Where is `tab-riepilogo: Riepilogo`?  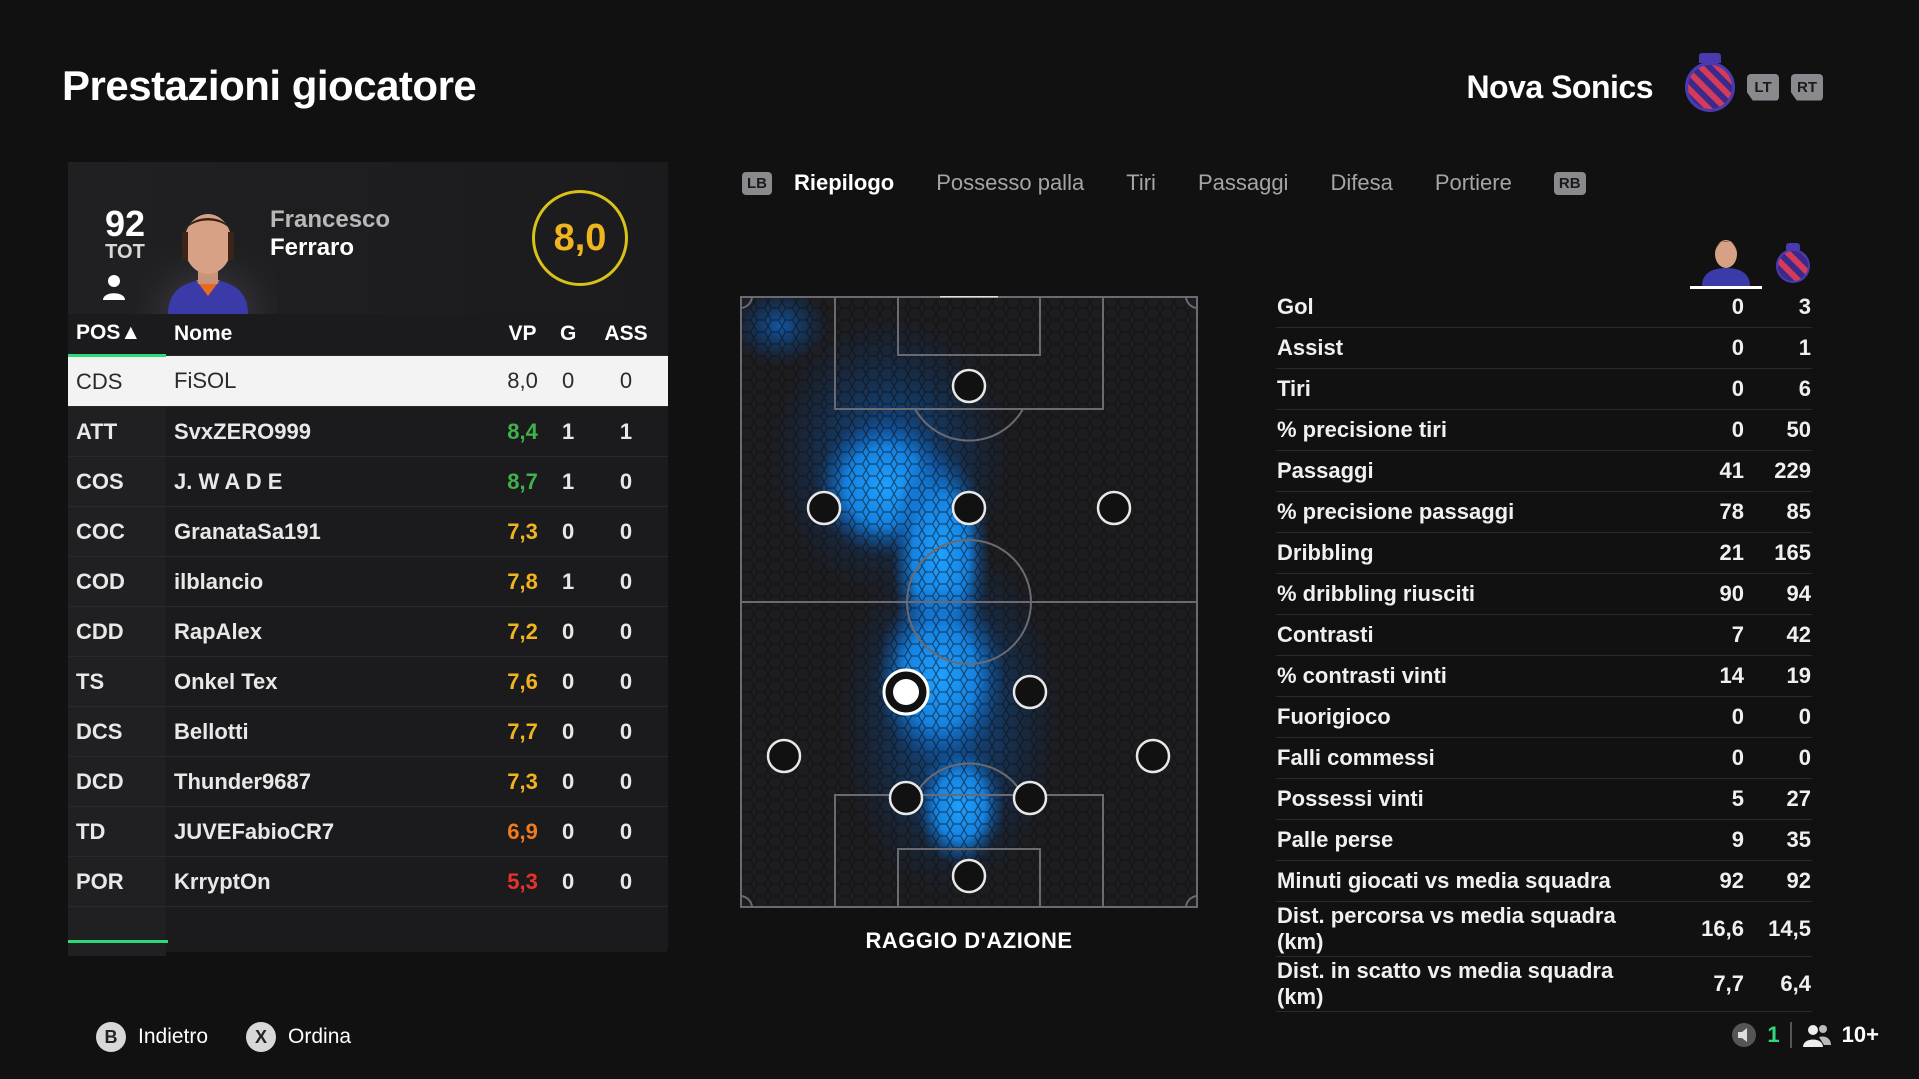 tab-riepilogo: Riepilogo is located at coordinates (844, 182).